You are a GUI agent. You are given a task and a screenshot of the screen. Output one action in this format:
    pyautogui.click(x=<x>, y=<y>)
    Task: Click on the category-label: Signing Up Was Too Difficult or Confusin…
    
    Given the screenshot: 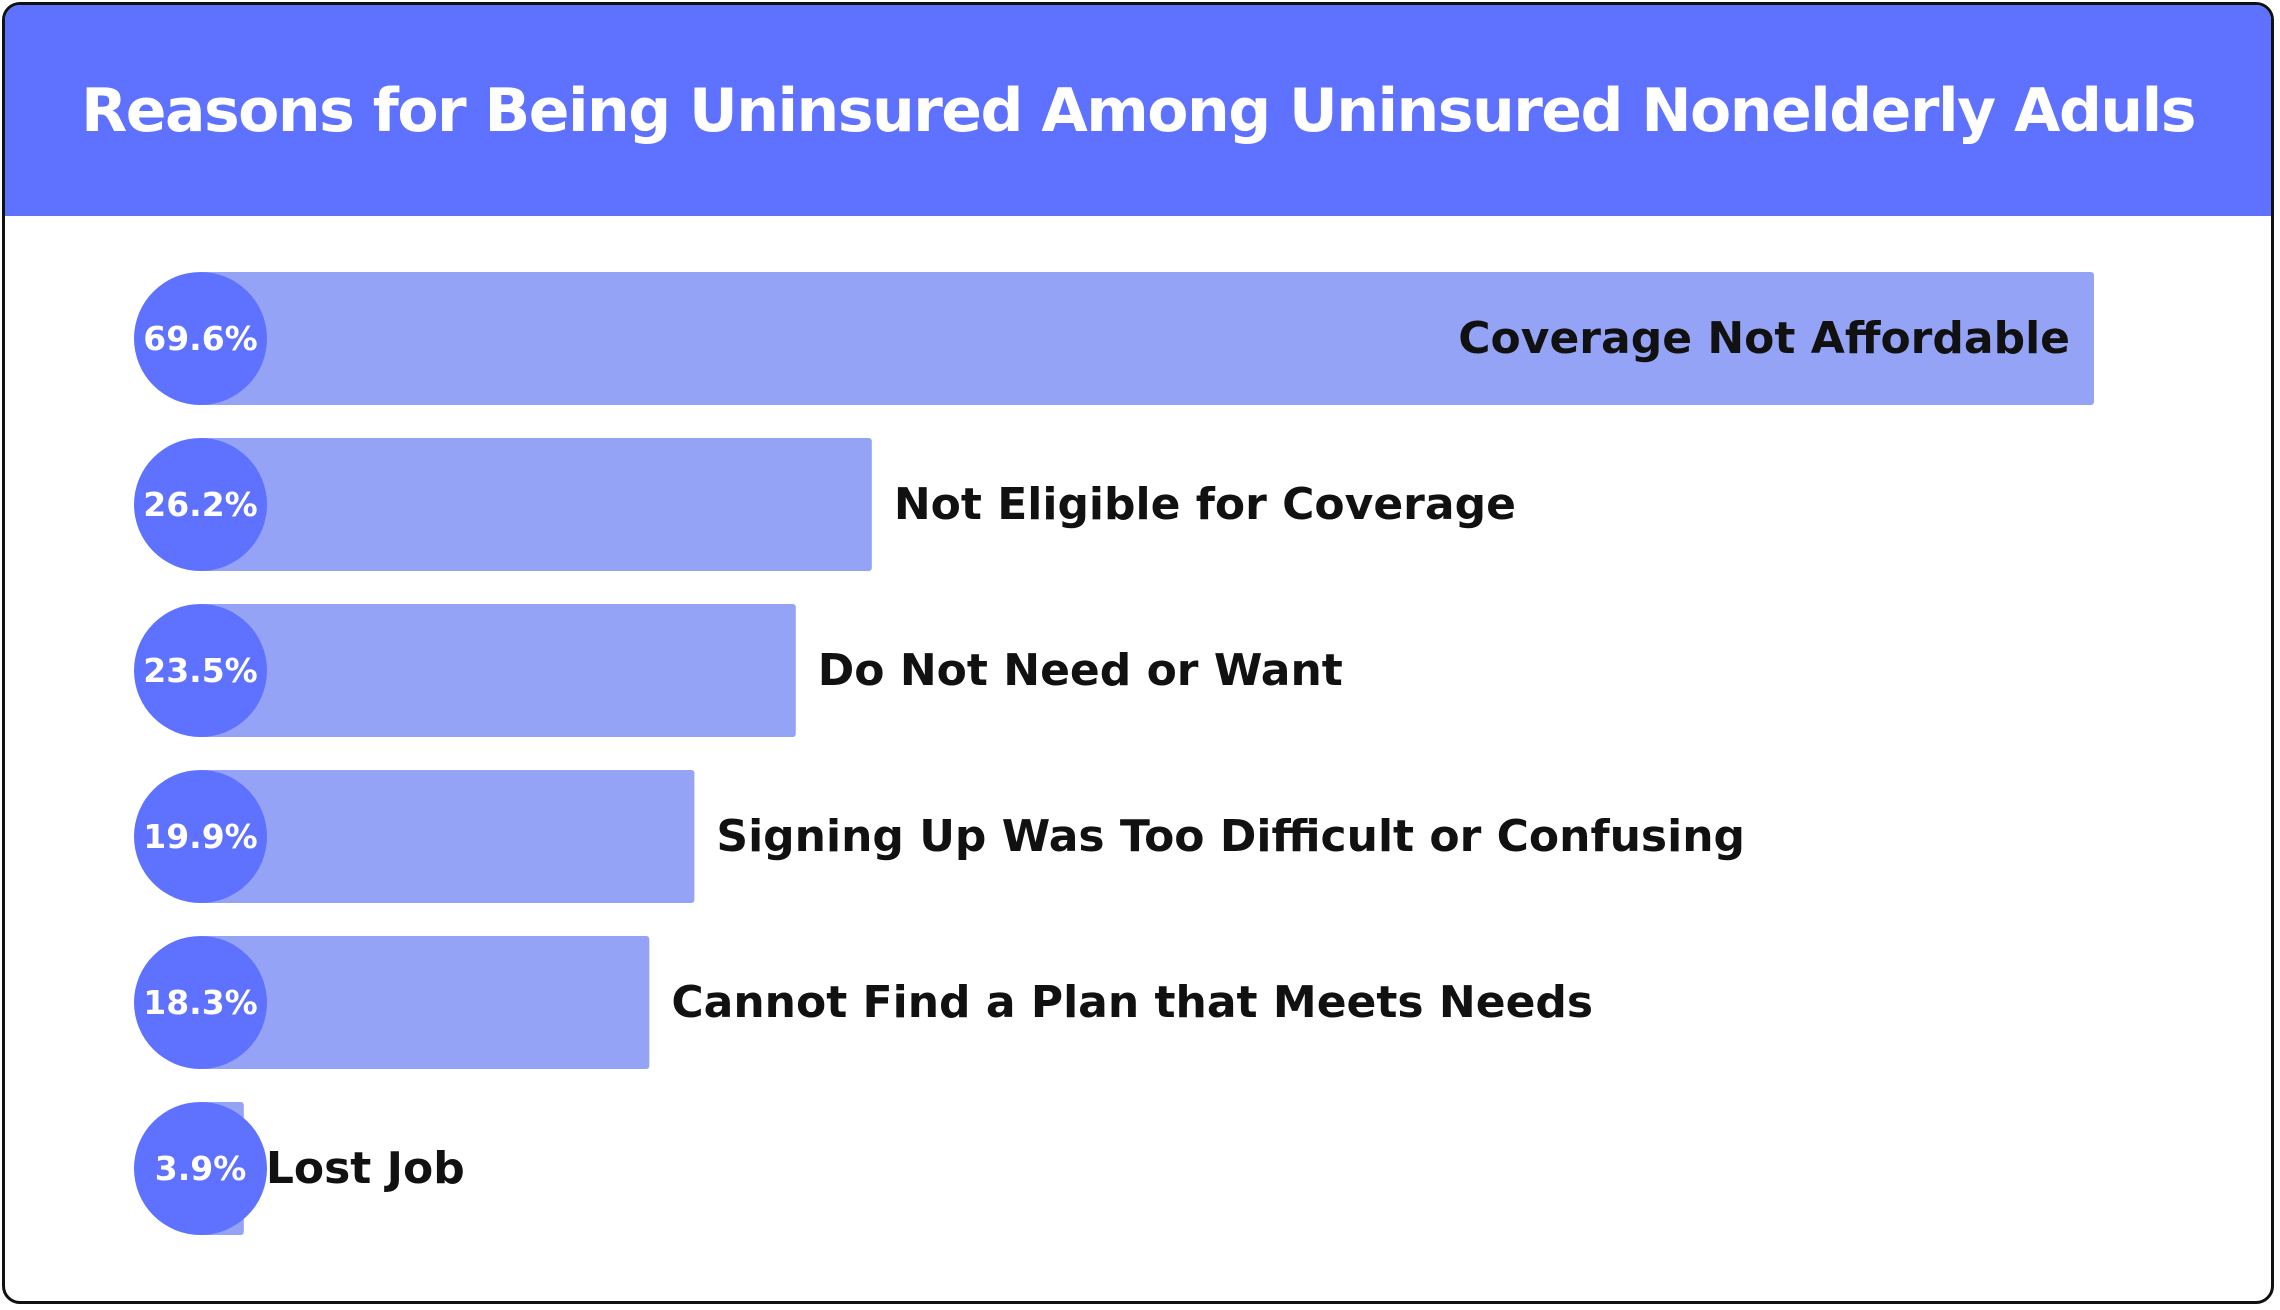 What is the action you would take?
    pyautogui.click(x=1230, y=836)
    